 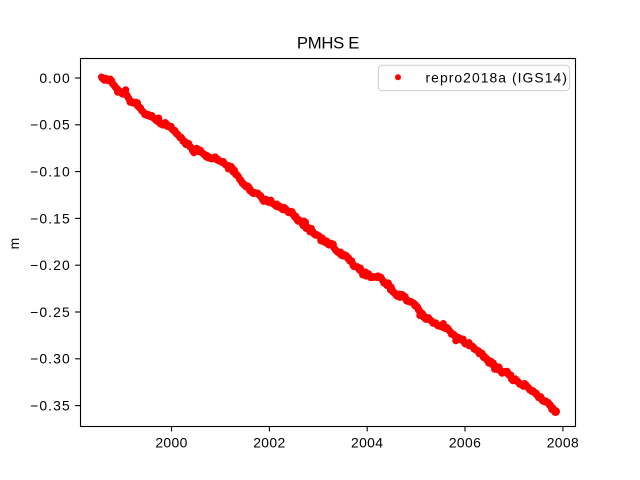 I want to click on svg-text: 2006, so click(x=465, y=443).